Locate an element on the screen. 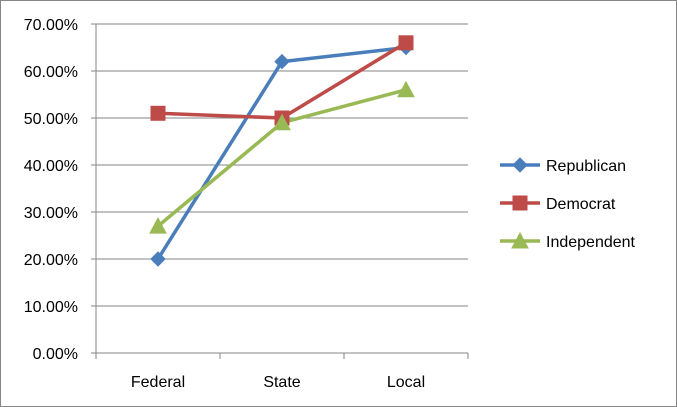  y-tick-label: 60.00% is located at coordinates (51, 72).